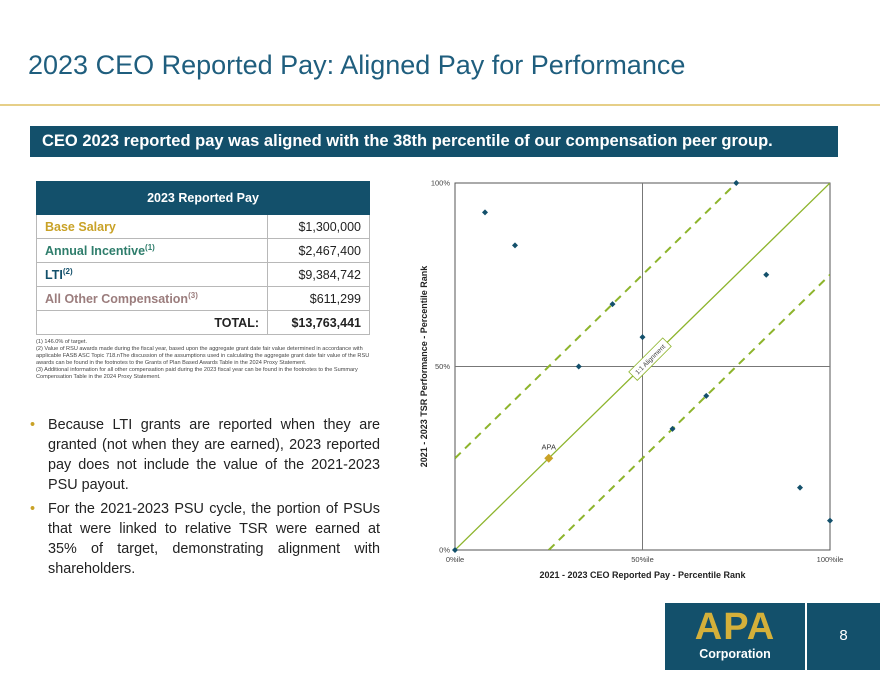 The height and width of the screenshot is (680, 880). I want to click on lower-band-line, so click(689, 412).